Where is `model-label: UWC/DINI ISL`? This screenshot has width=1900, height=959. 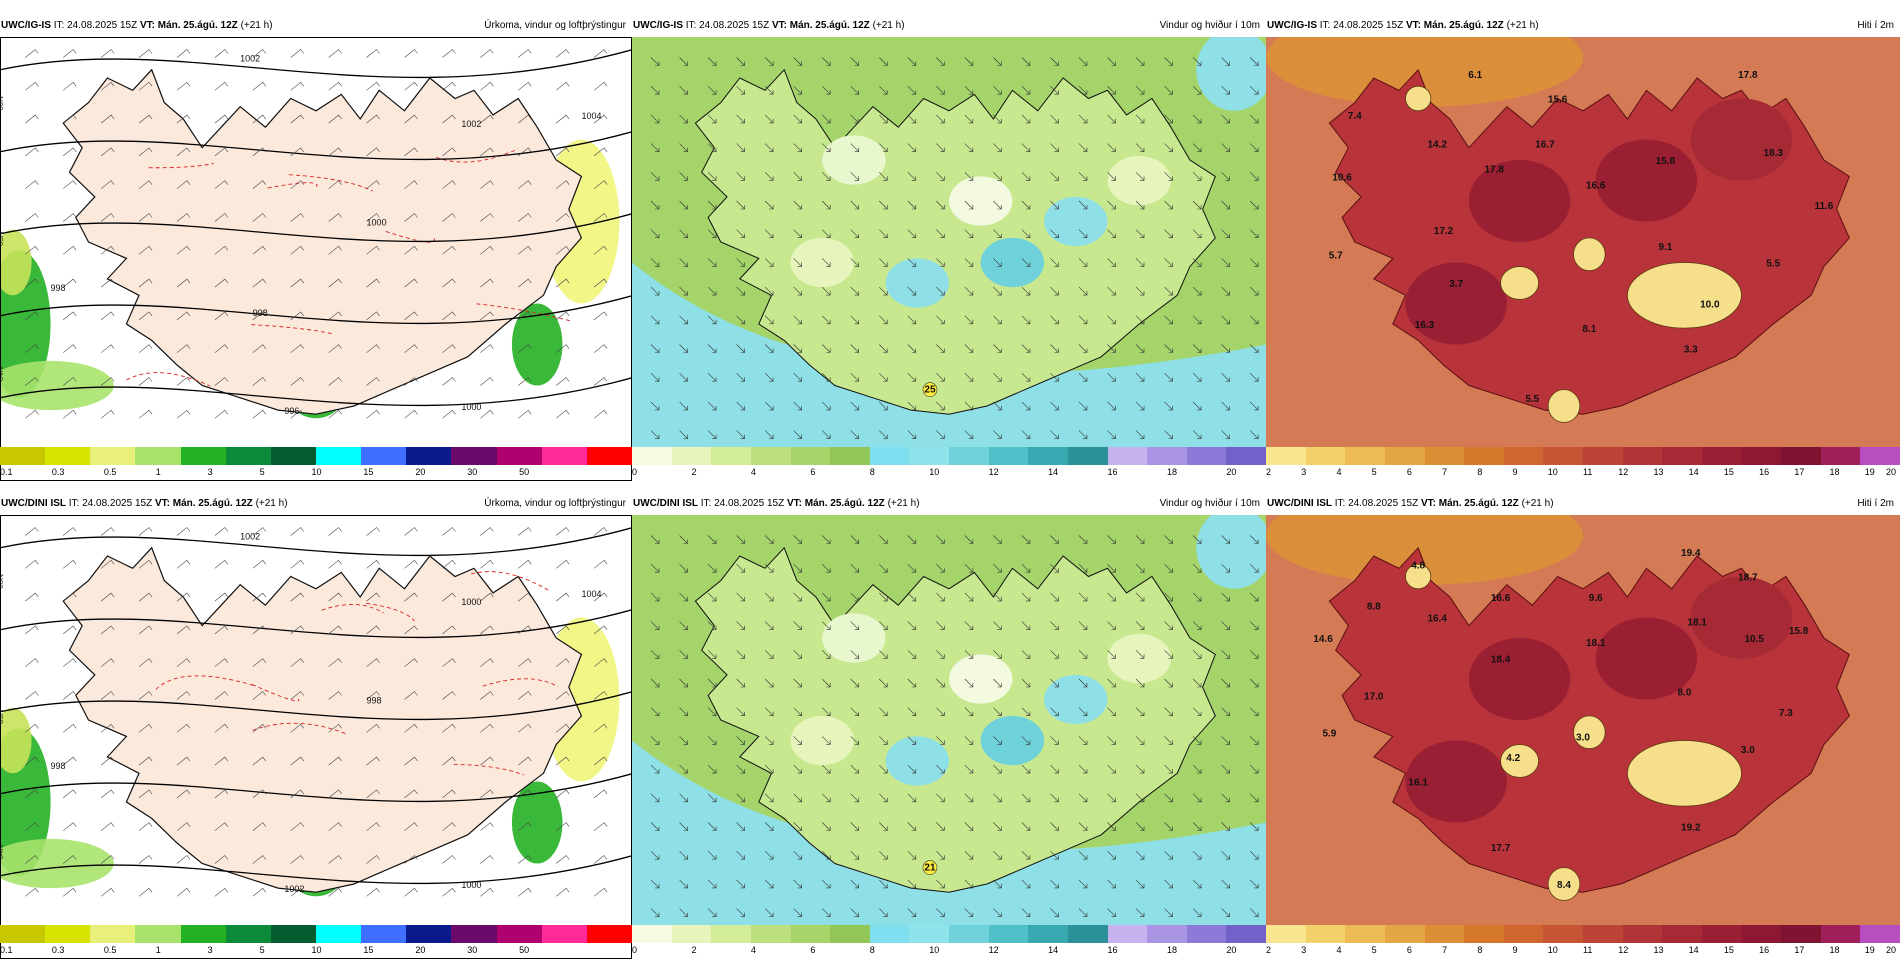 model-label: UWC/DINI ISL is located at coordinates (33, 503).